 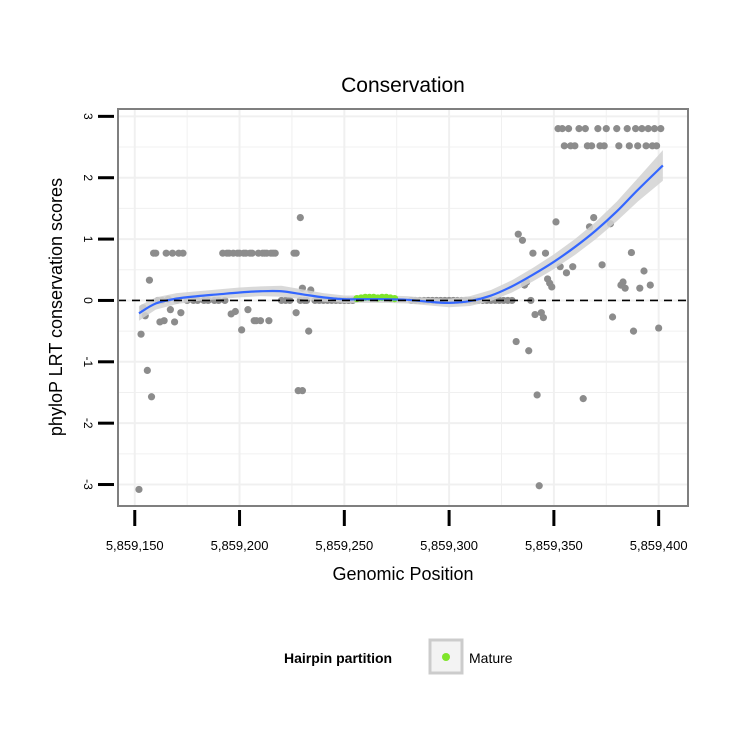 I want to click on legend-entry-mature: Mature, so click(x=491, y=658).